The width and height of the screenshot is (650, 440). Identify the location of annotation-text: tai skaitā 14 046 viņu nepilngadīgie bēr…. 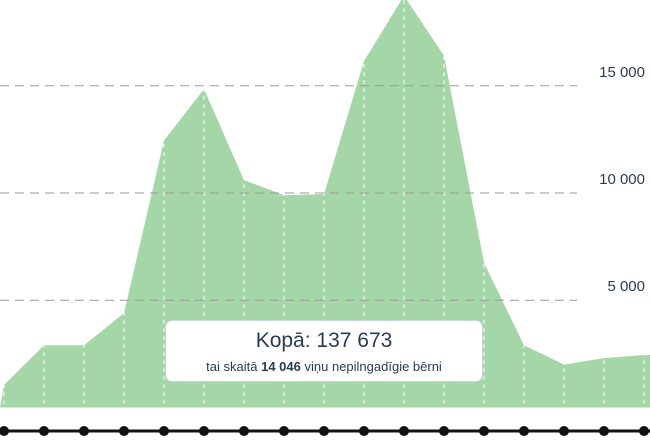
(324, 366).